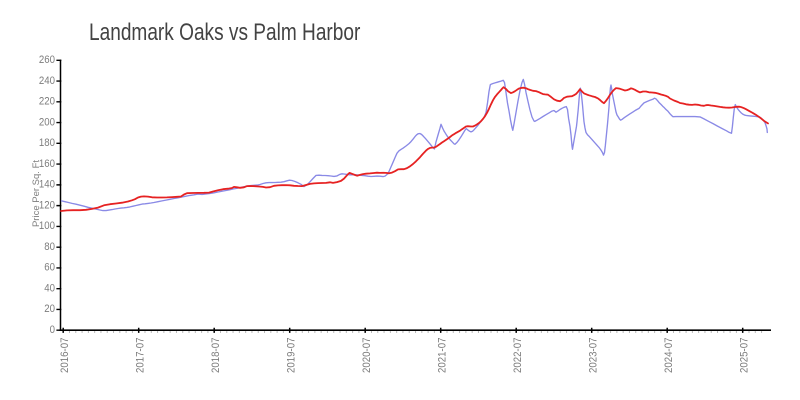 The image size is (800, 400). What do you see at coordinates (47, 59) in the screenshot?
I see `svg-text: 260` at bounding box center [47, 59].